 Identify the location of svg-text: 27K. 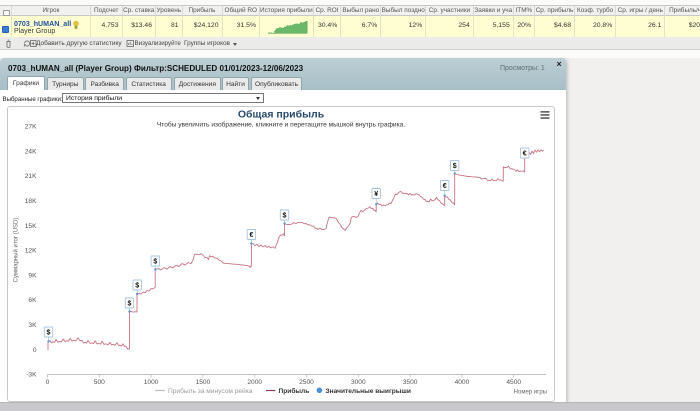
(31, 126).